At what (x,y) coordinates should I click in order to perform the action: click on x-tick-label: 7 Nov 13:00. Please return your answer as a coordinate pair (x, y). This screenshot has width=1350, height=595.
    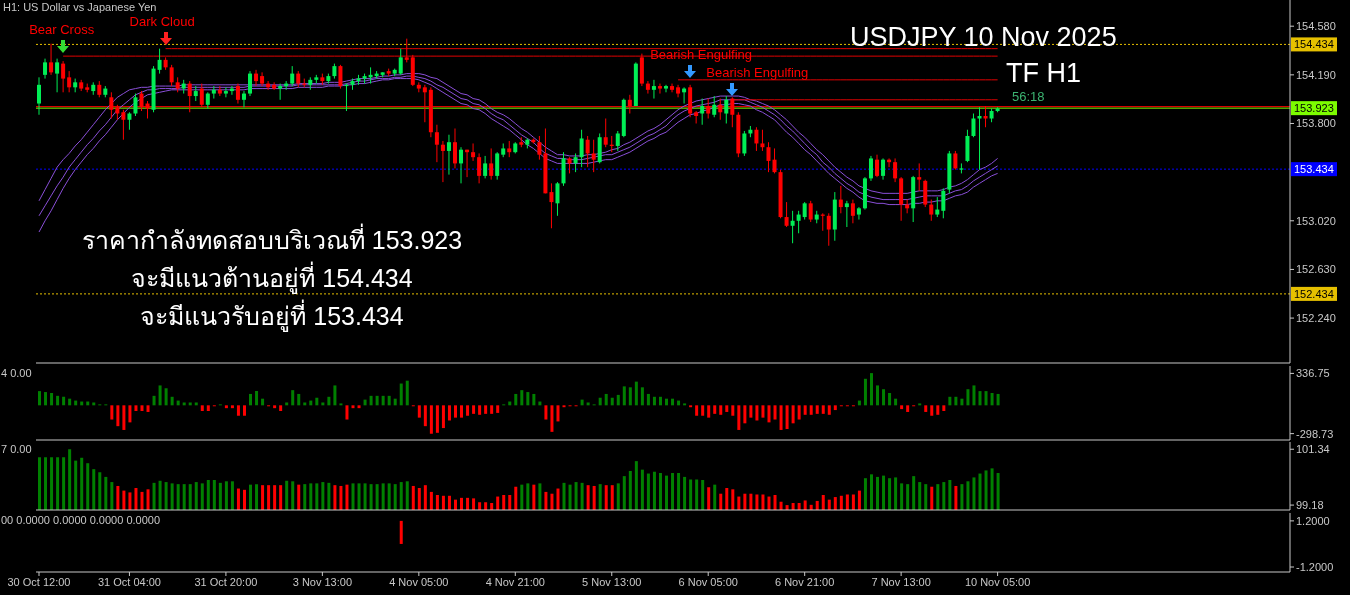
    Looking at the image, I should click on (901, 581).